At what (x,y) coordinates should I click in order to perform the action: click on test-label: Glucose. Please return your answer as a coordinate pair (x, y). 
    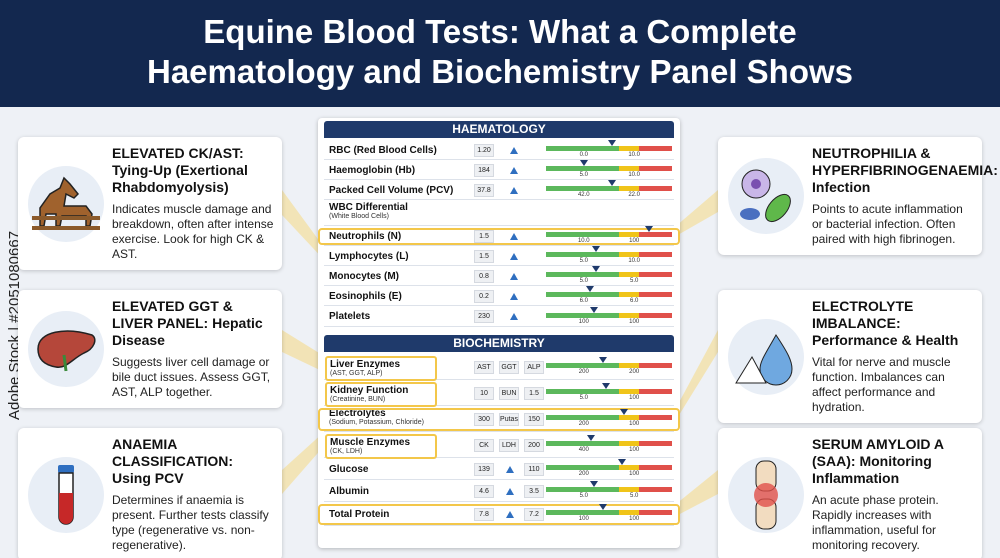
    Looking at the image, I should click on (349, 469).